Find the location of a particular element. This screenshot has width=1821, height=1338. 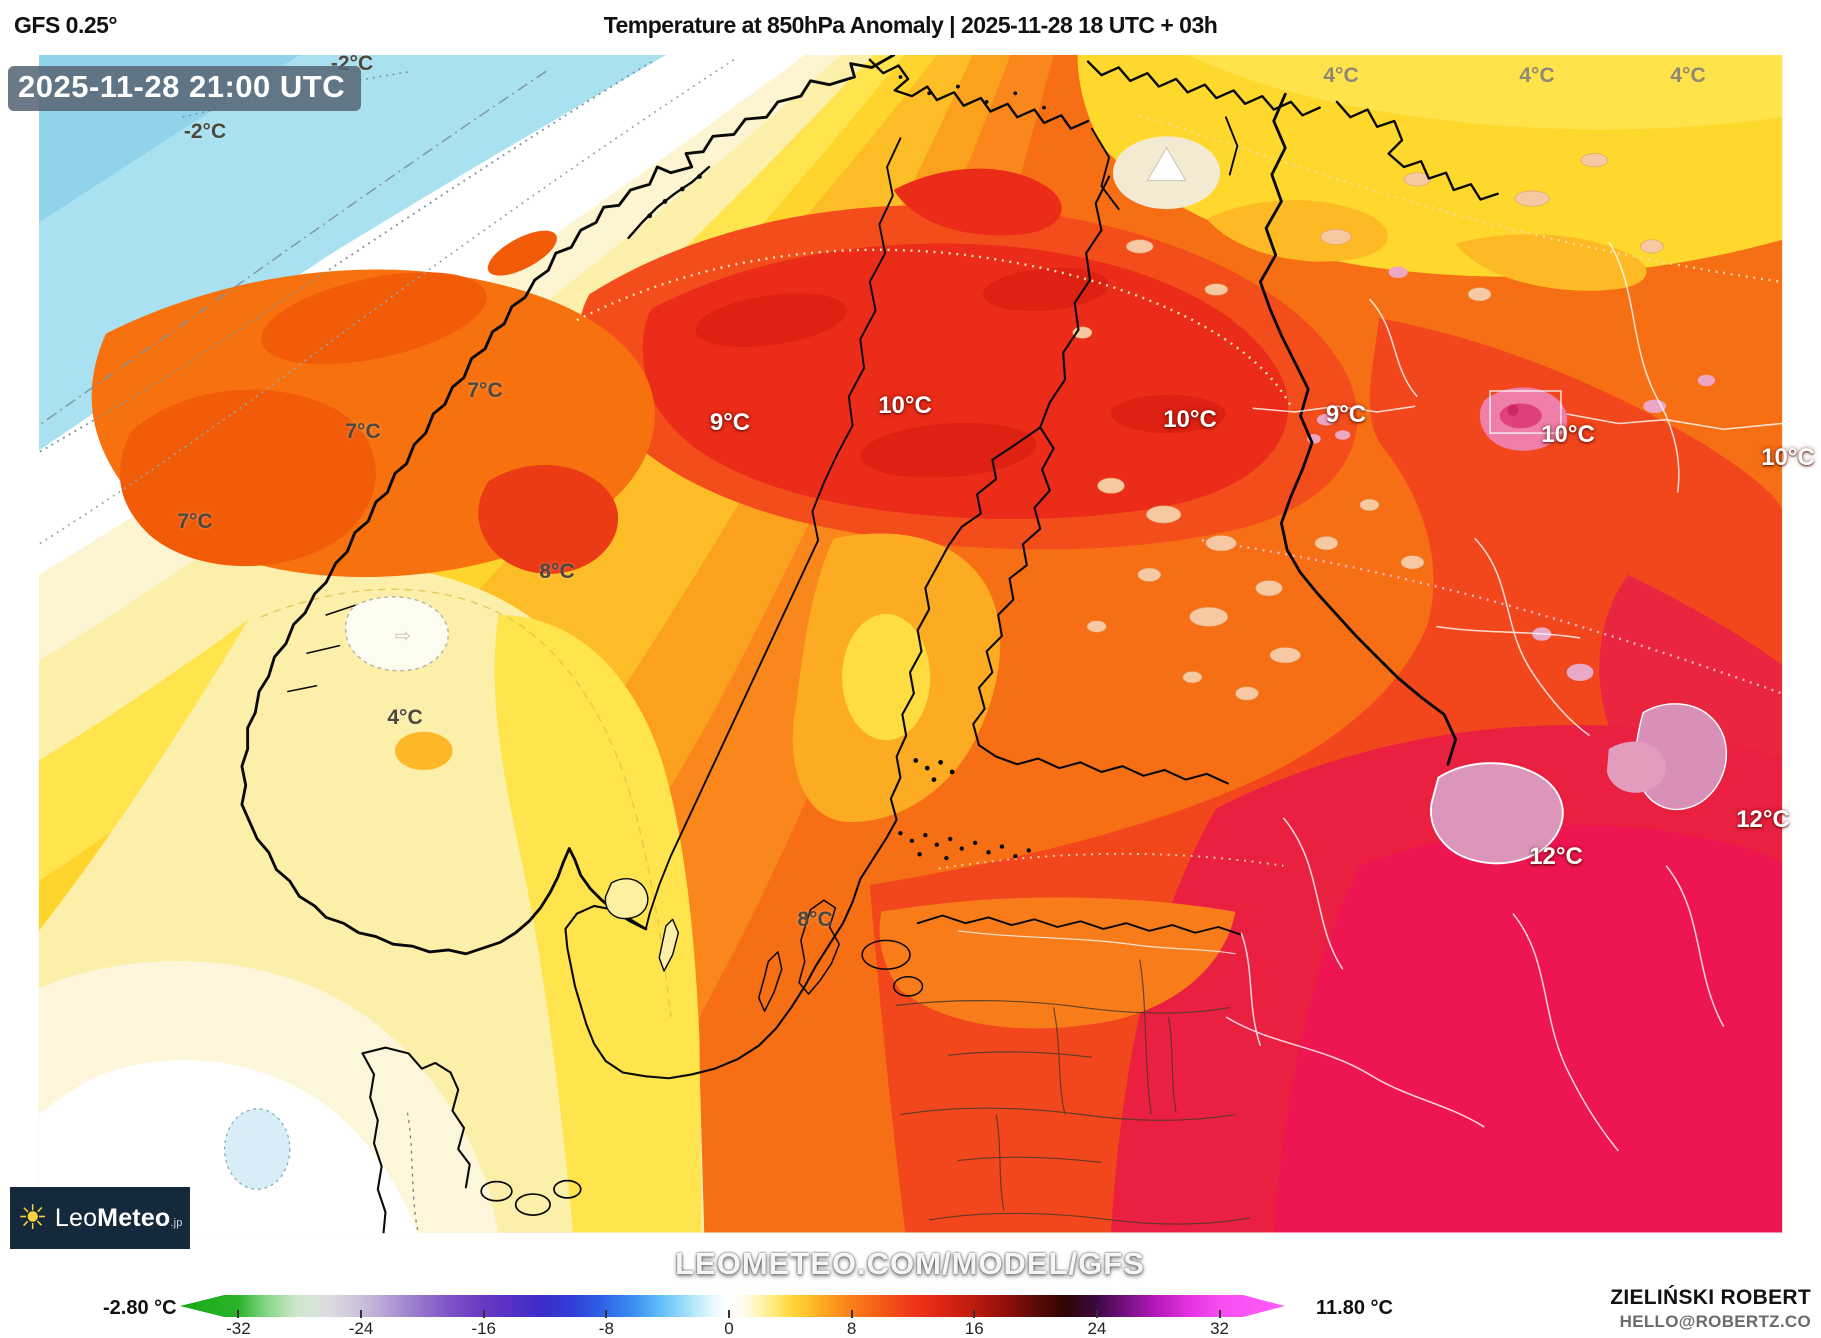

deep-orange-west is located at coordinates (373, 404).